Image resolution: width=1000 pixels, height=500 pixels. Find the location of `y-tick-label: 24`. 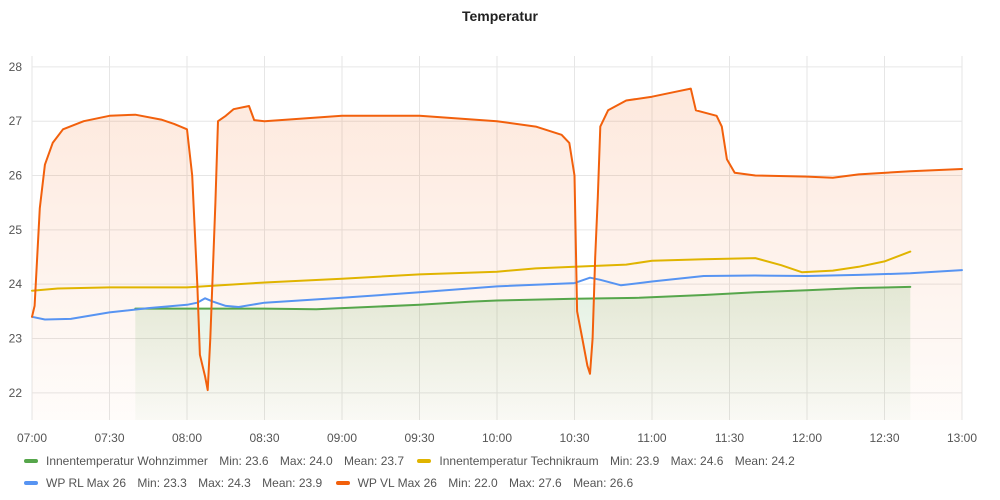

y-tick-label: 24 is located at coordinates (16, 284).